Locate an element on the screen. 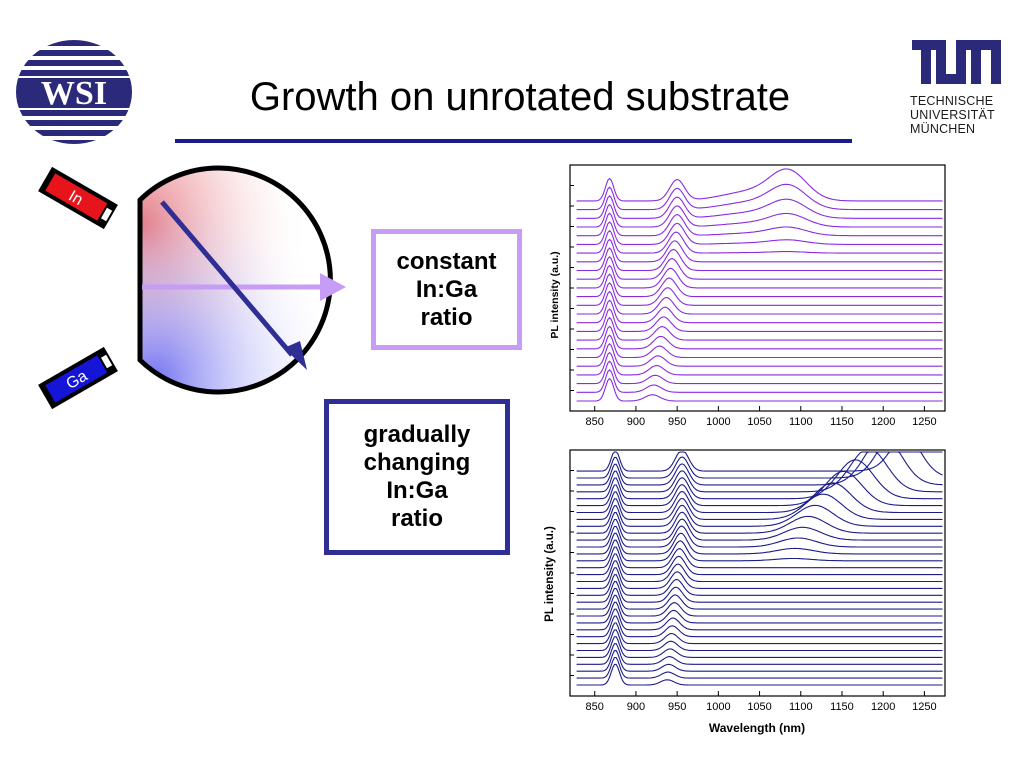  ga-source-cell: Ga is located at coordinates (78, 378).